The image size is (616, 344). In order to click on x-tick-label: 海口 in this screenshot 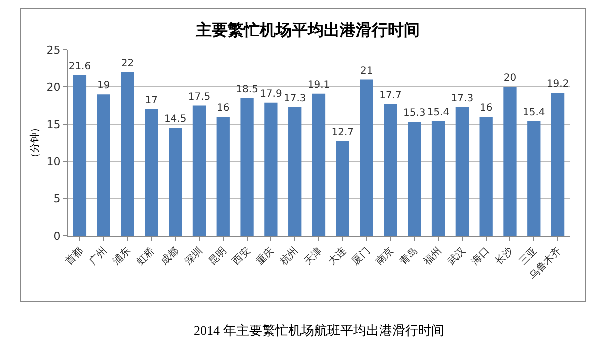, I will do `click(480, 256)`.